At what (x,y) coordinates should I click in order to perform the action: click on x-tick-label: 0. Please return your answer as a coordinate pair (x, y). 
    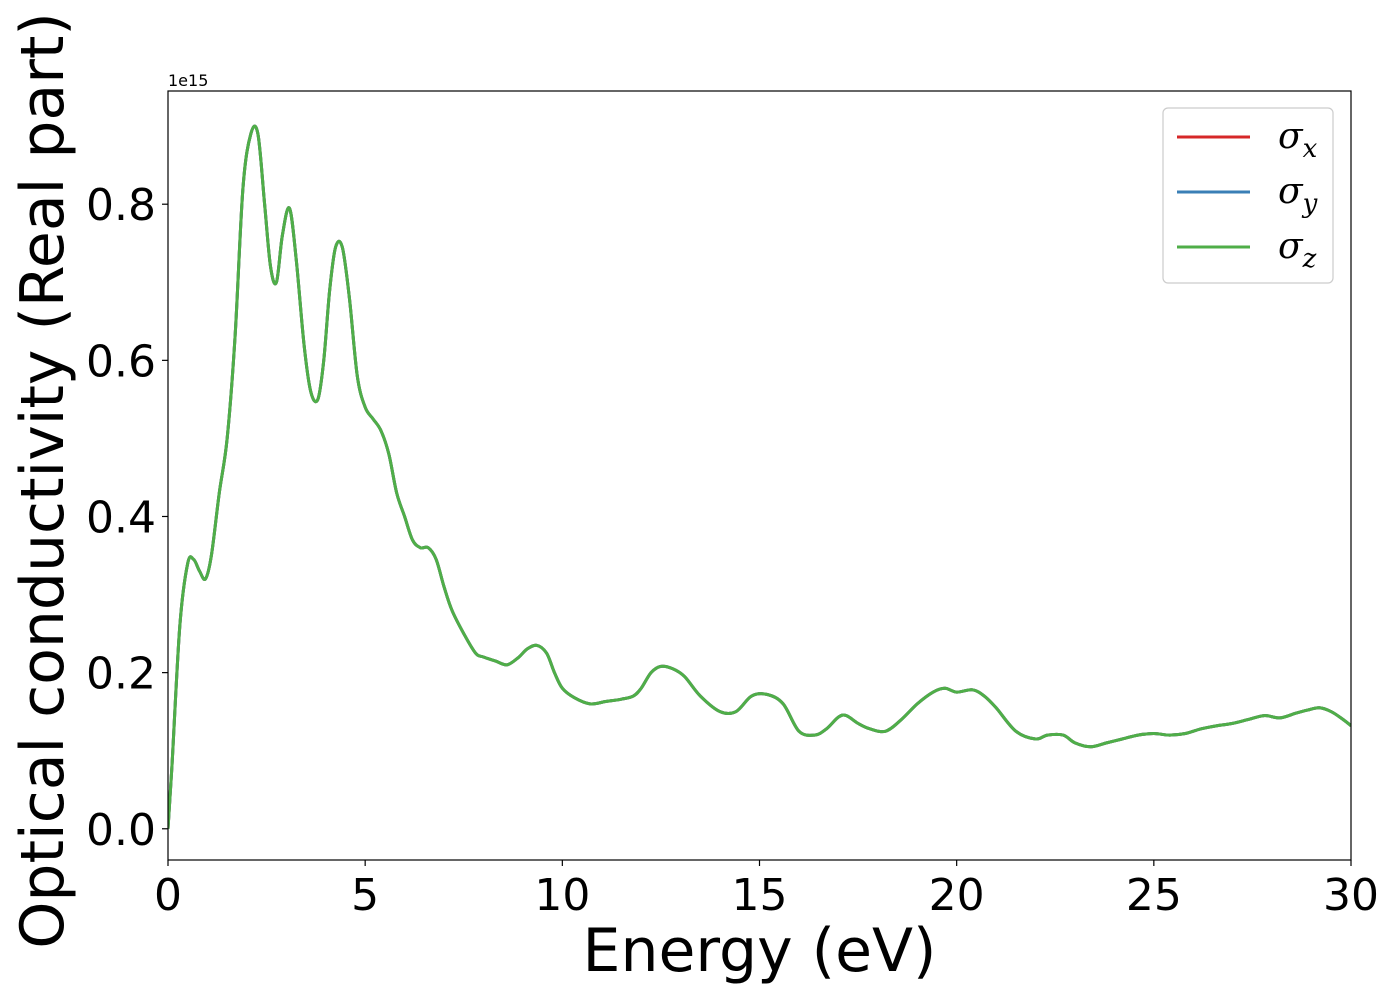
    Looking at the image, I should click on (168, 895).